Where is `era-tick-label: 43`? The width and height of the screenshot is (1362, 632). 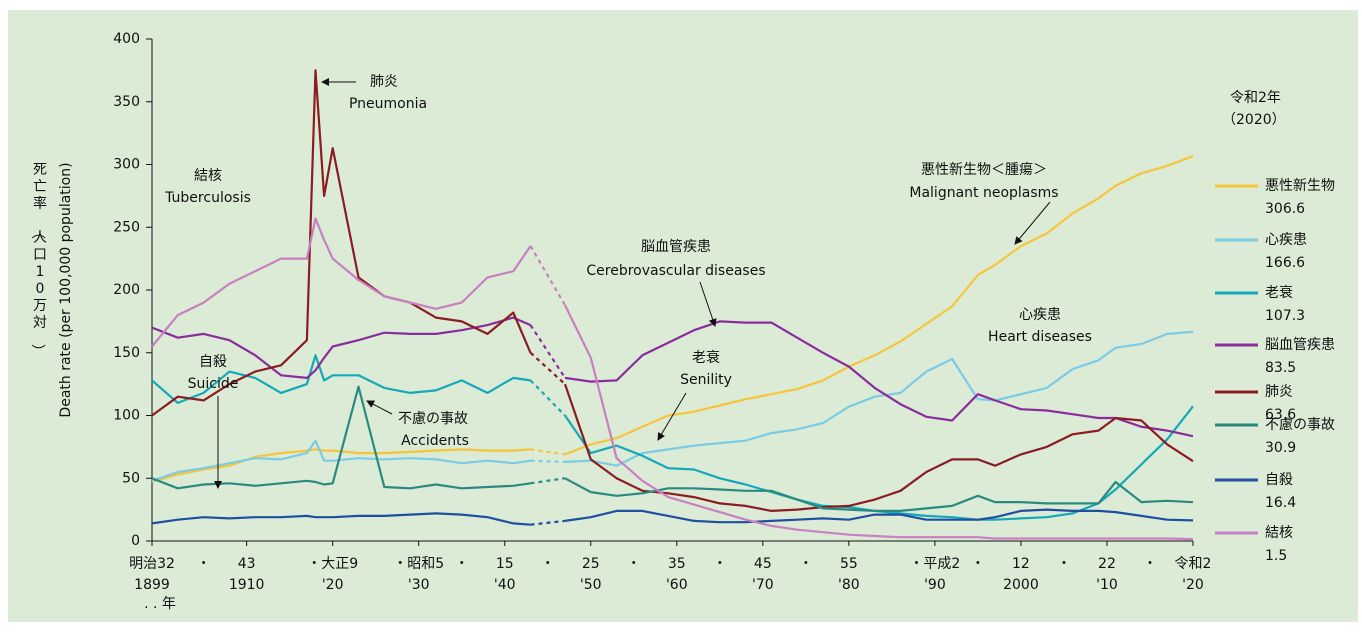 era-tick-label: 43 is located at coordinates (247, 564).